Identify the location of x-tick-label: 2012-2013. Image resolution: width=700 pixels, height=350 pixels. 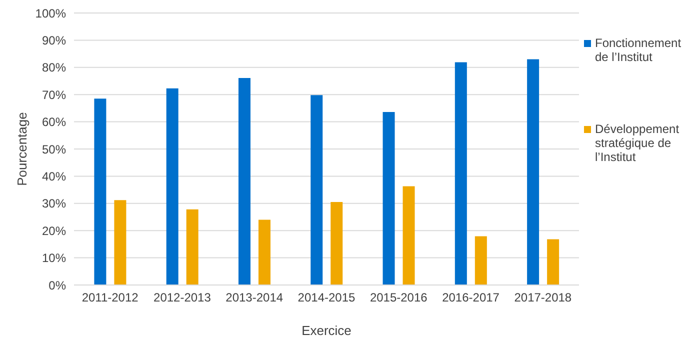
(183, 297).